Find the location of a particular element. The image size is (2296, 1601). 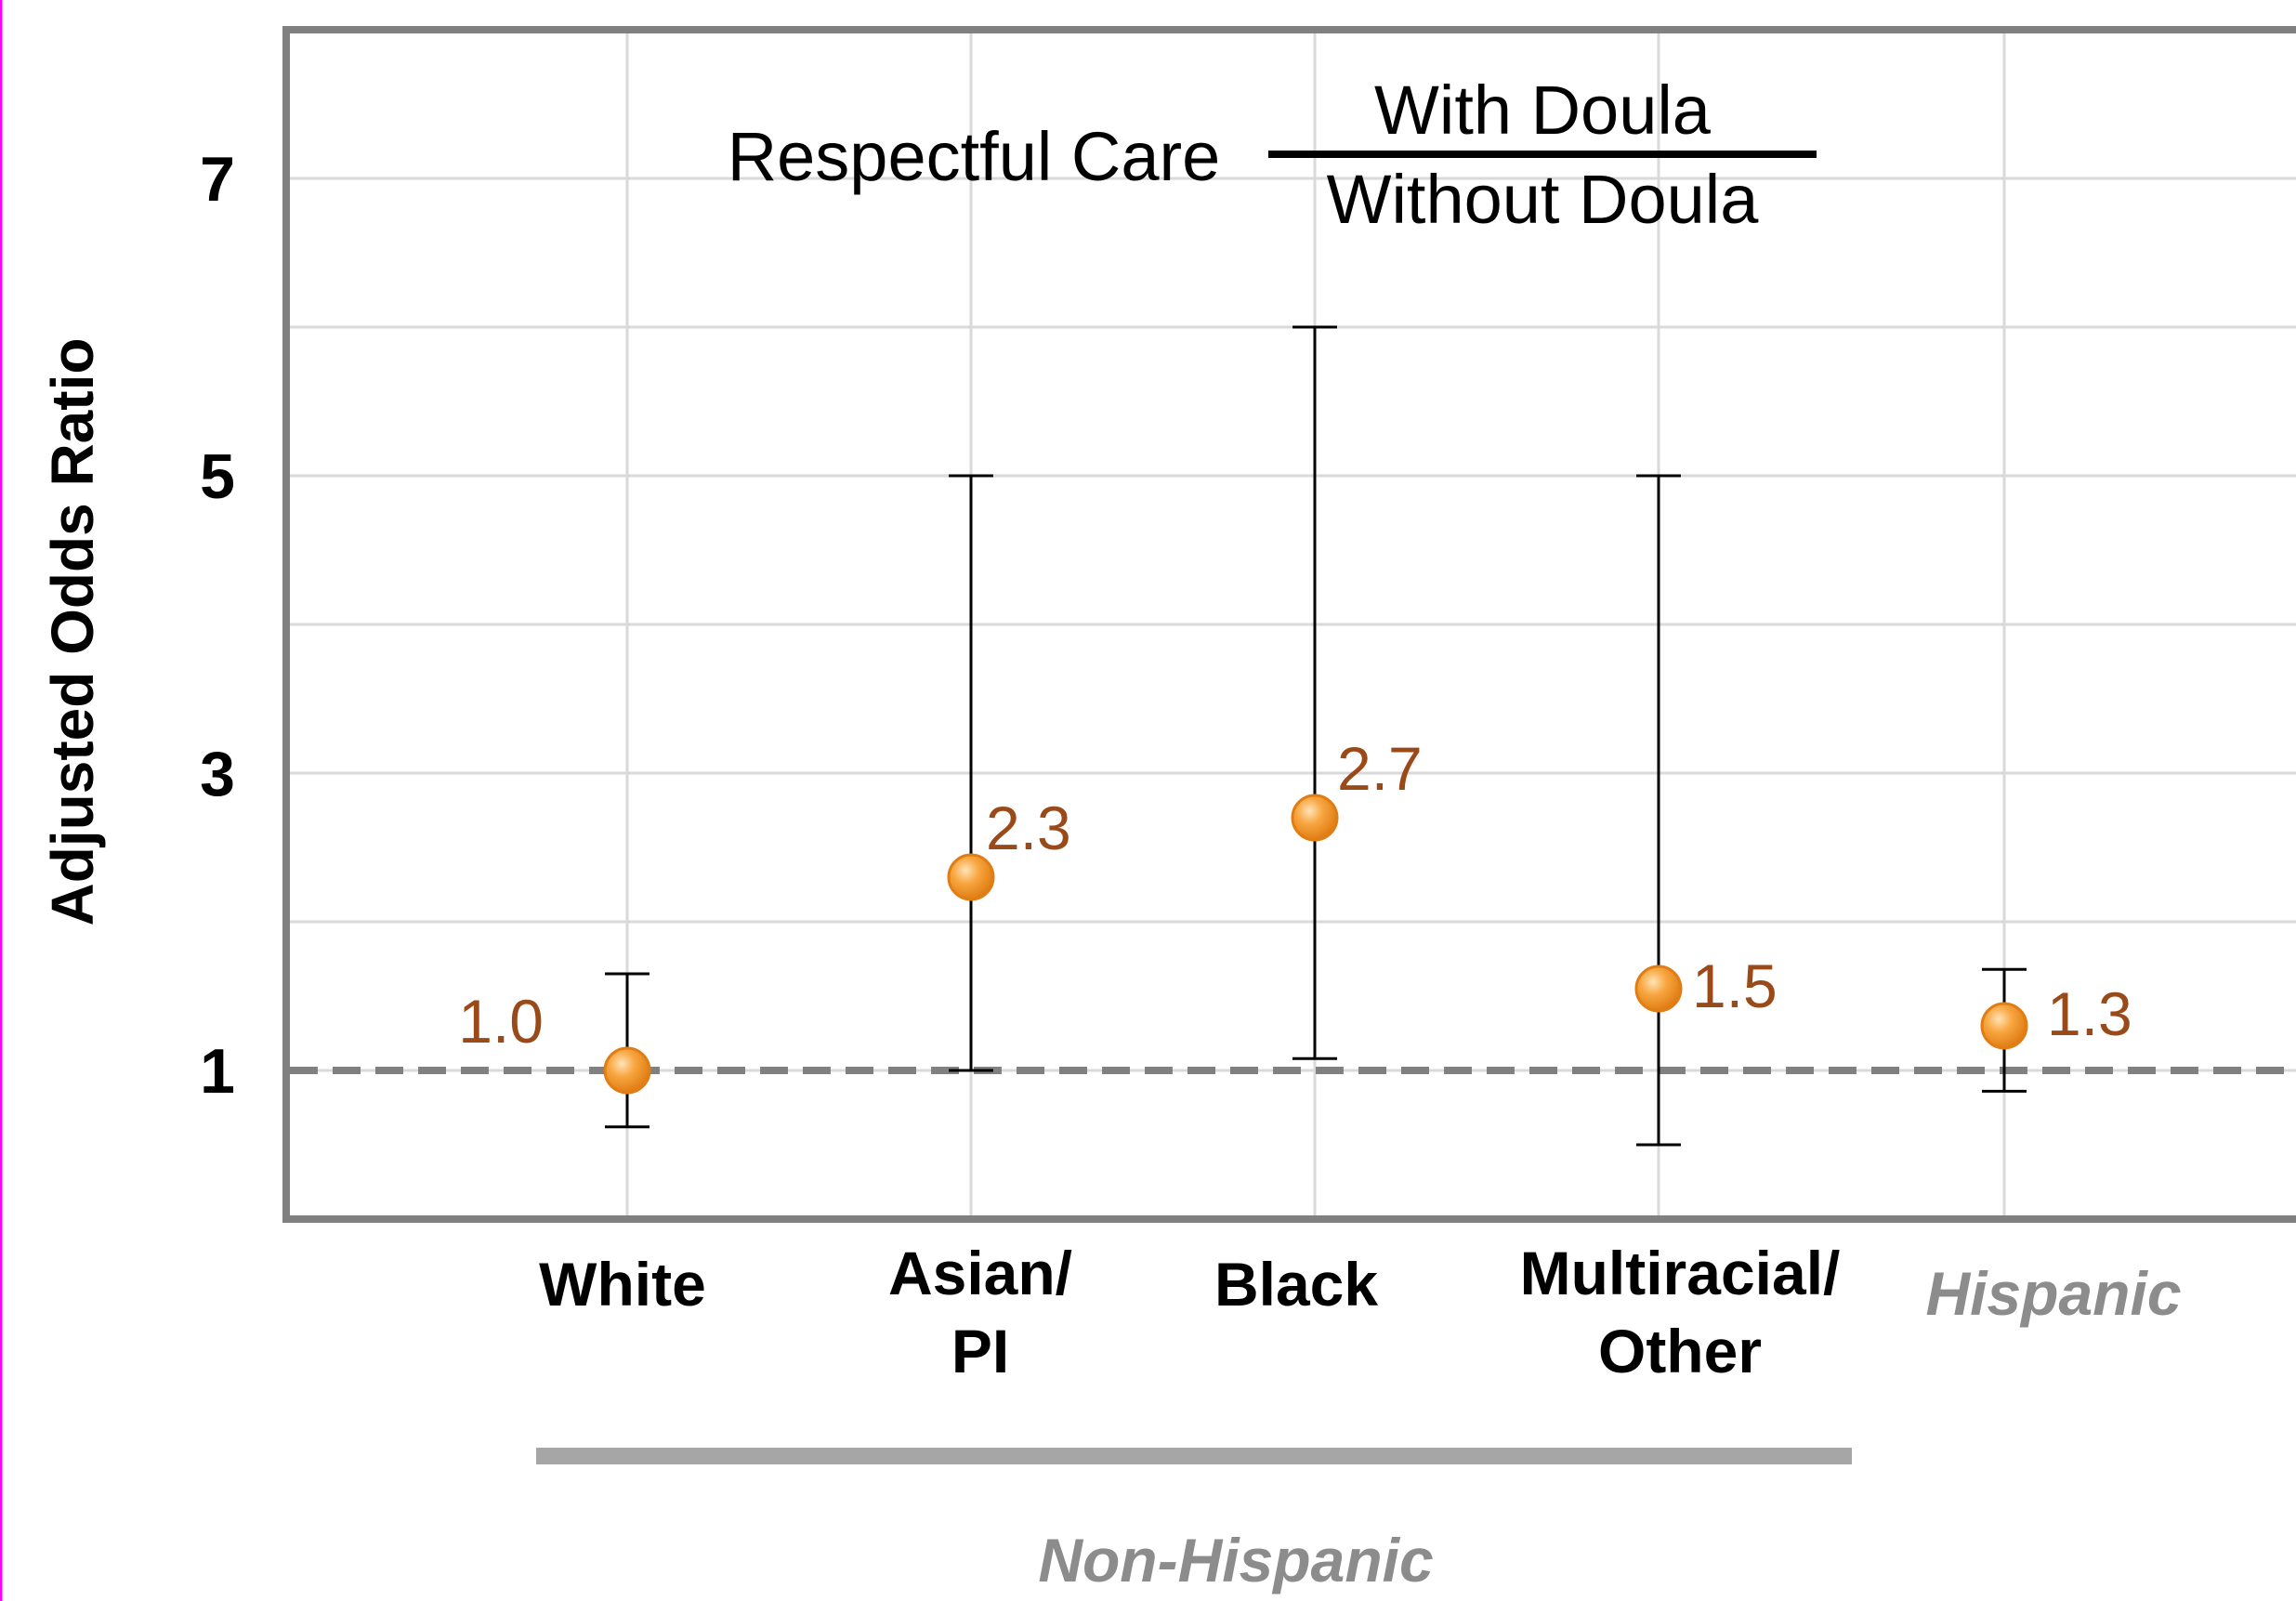

data-points is located at coordinates (1315, 945).